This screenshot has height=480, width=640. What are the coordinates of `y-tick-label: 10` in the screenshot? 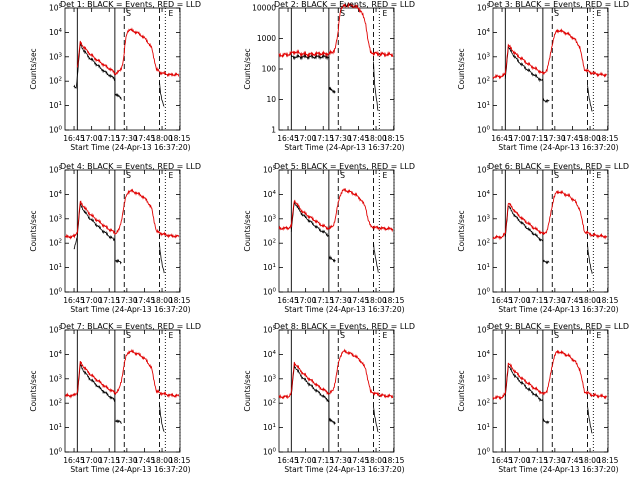 It's located at (271, 99).